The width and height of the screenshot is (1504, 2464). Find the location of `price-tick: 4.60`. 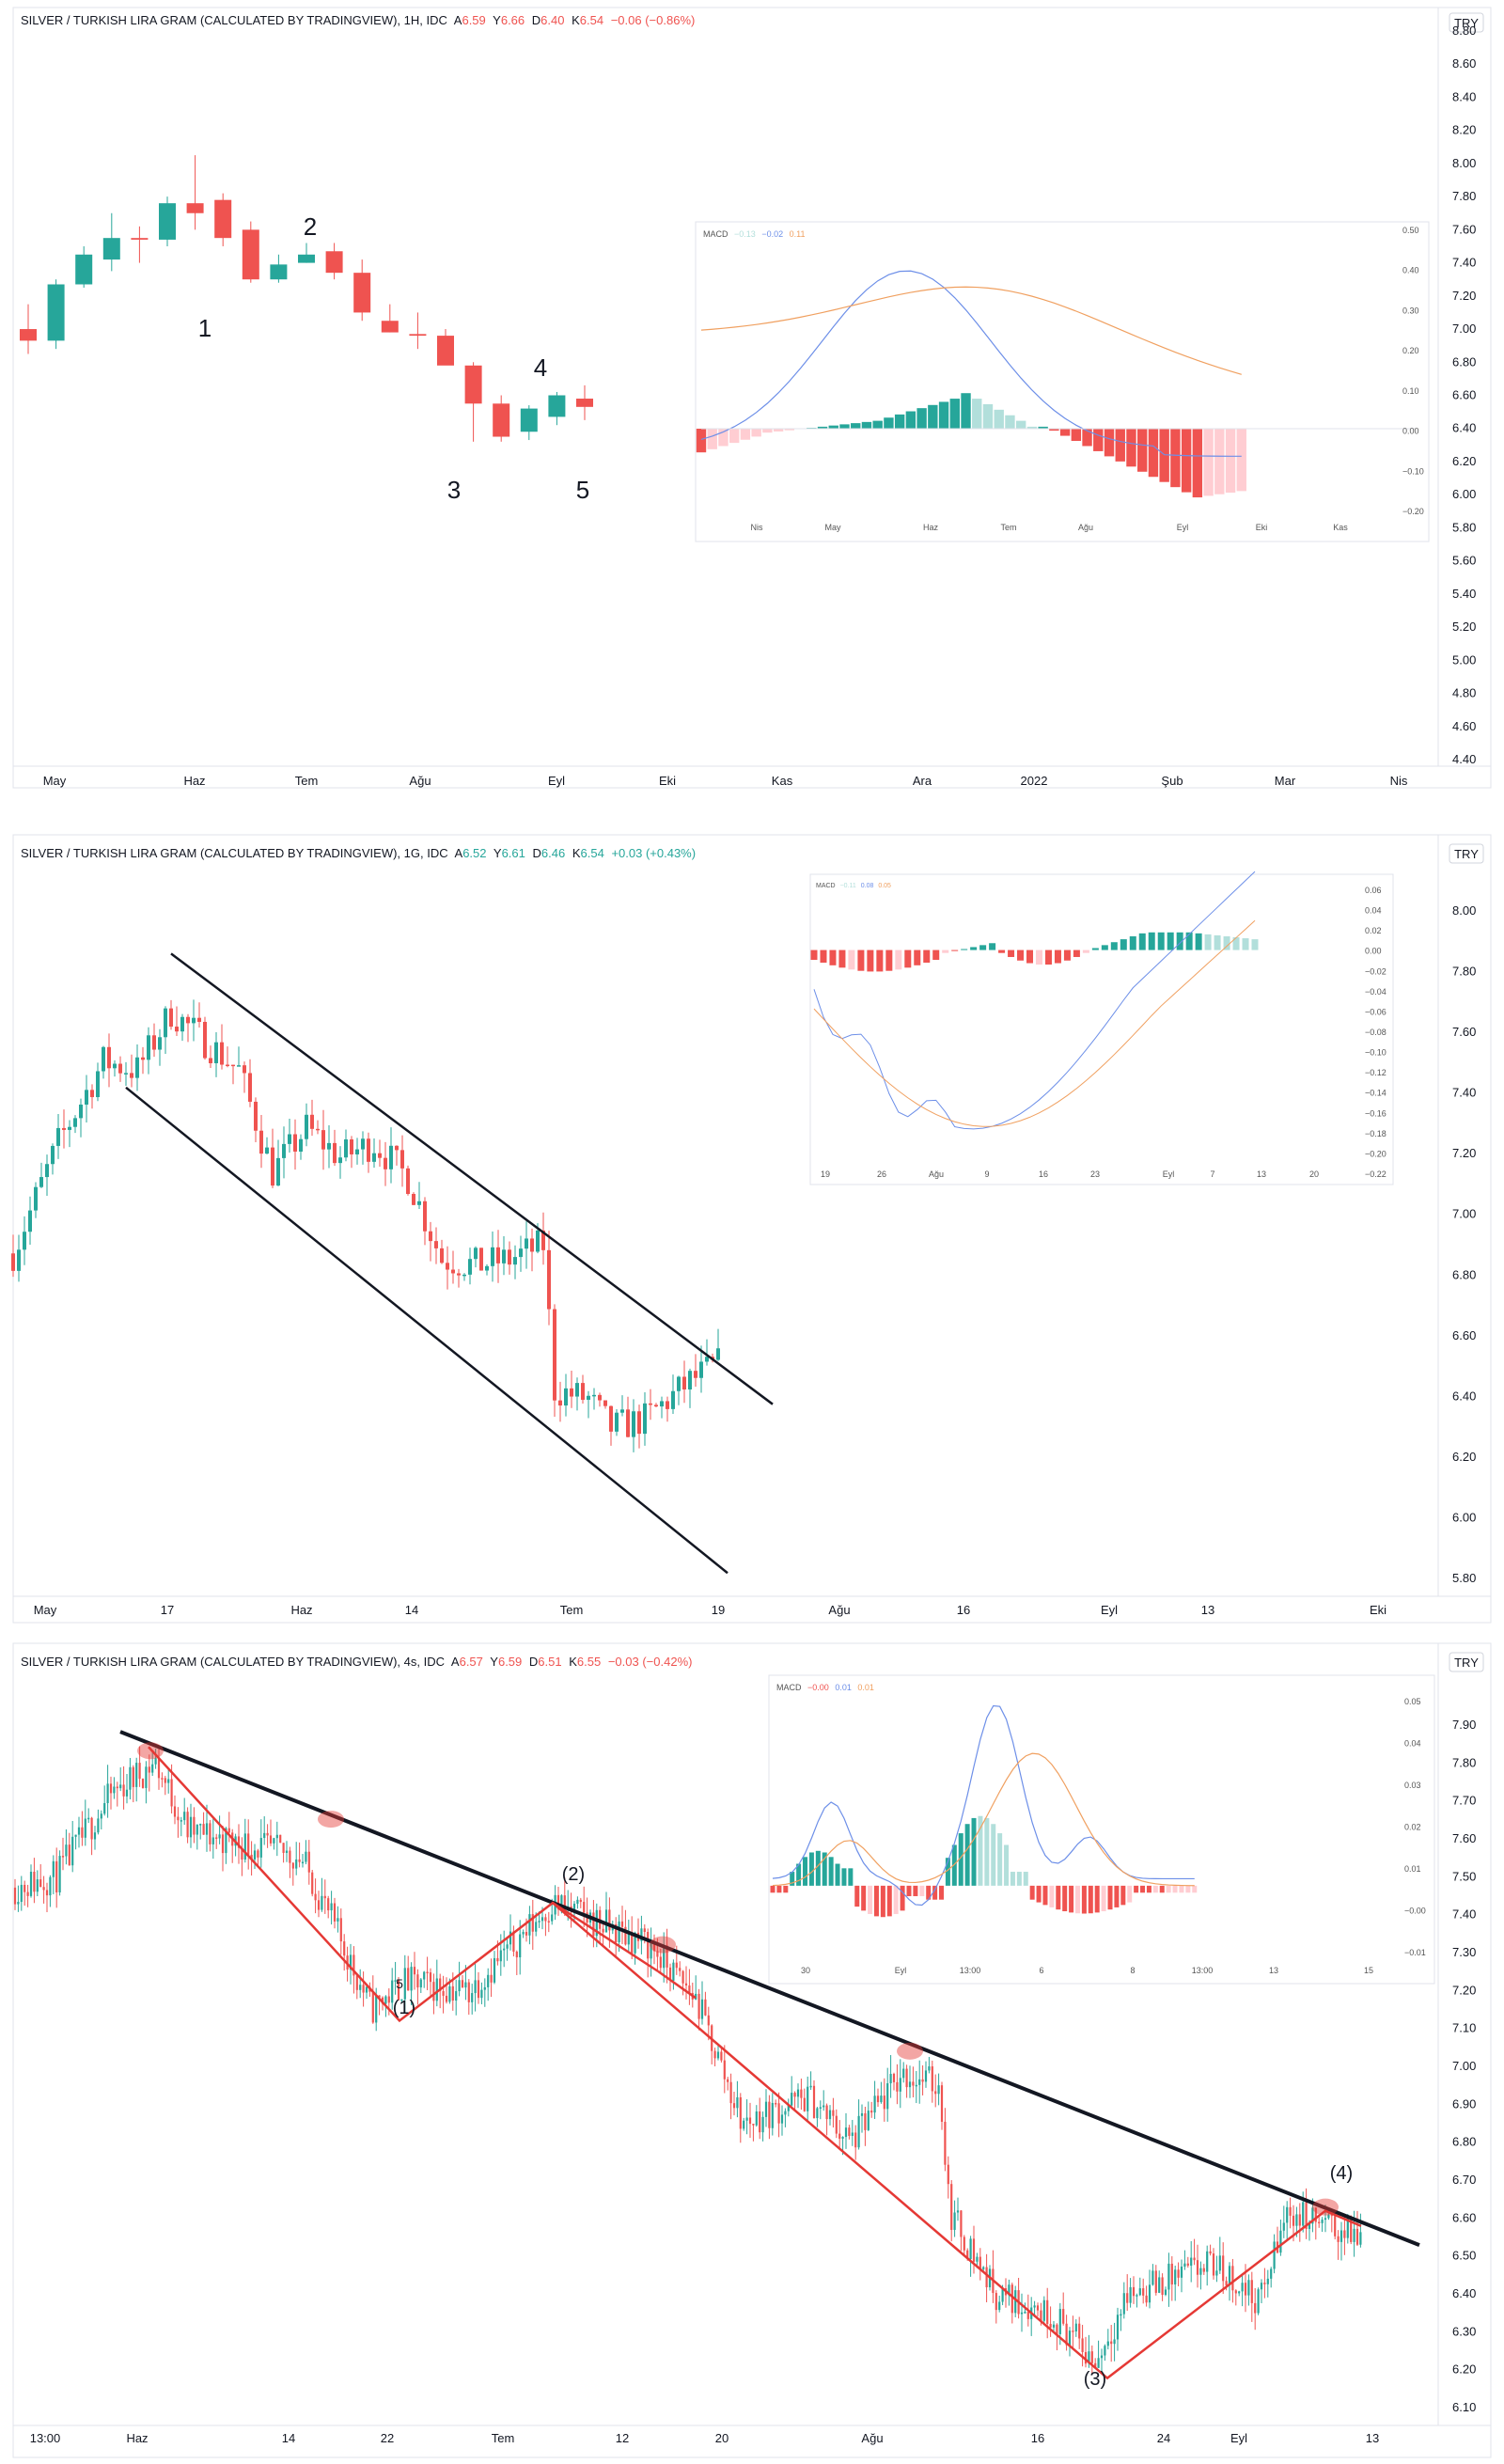

price-tick: 4.60 is located at coordinates (1464, 726).